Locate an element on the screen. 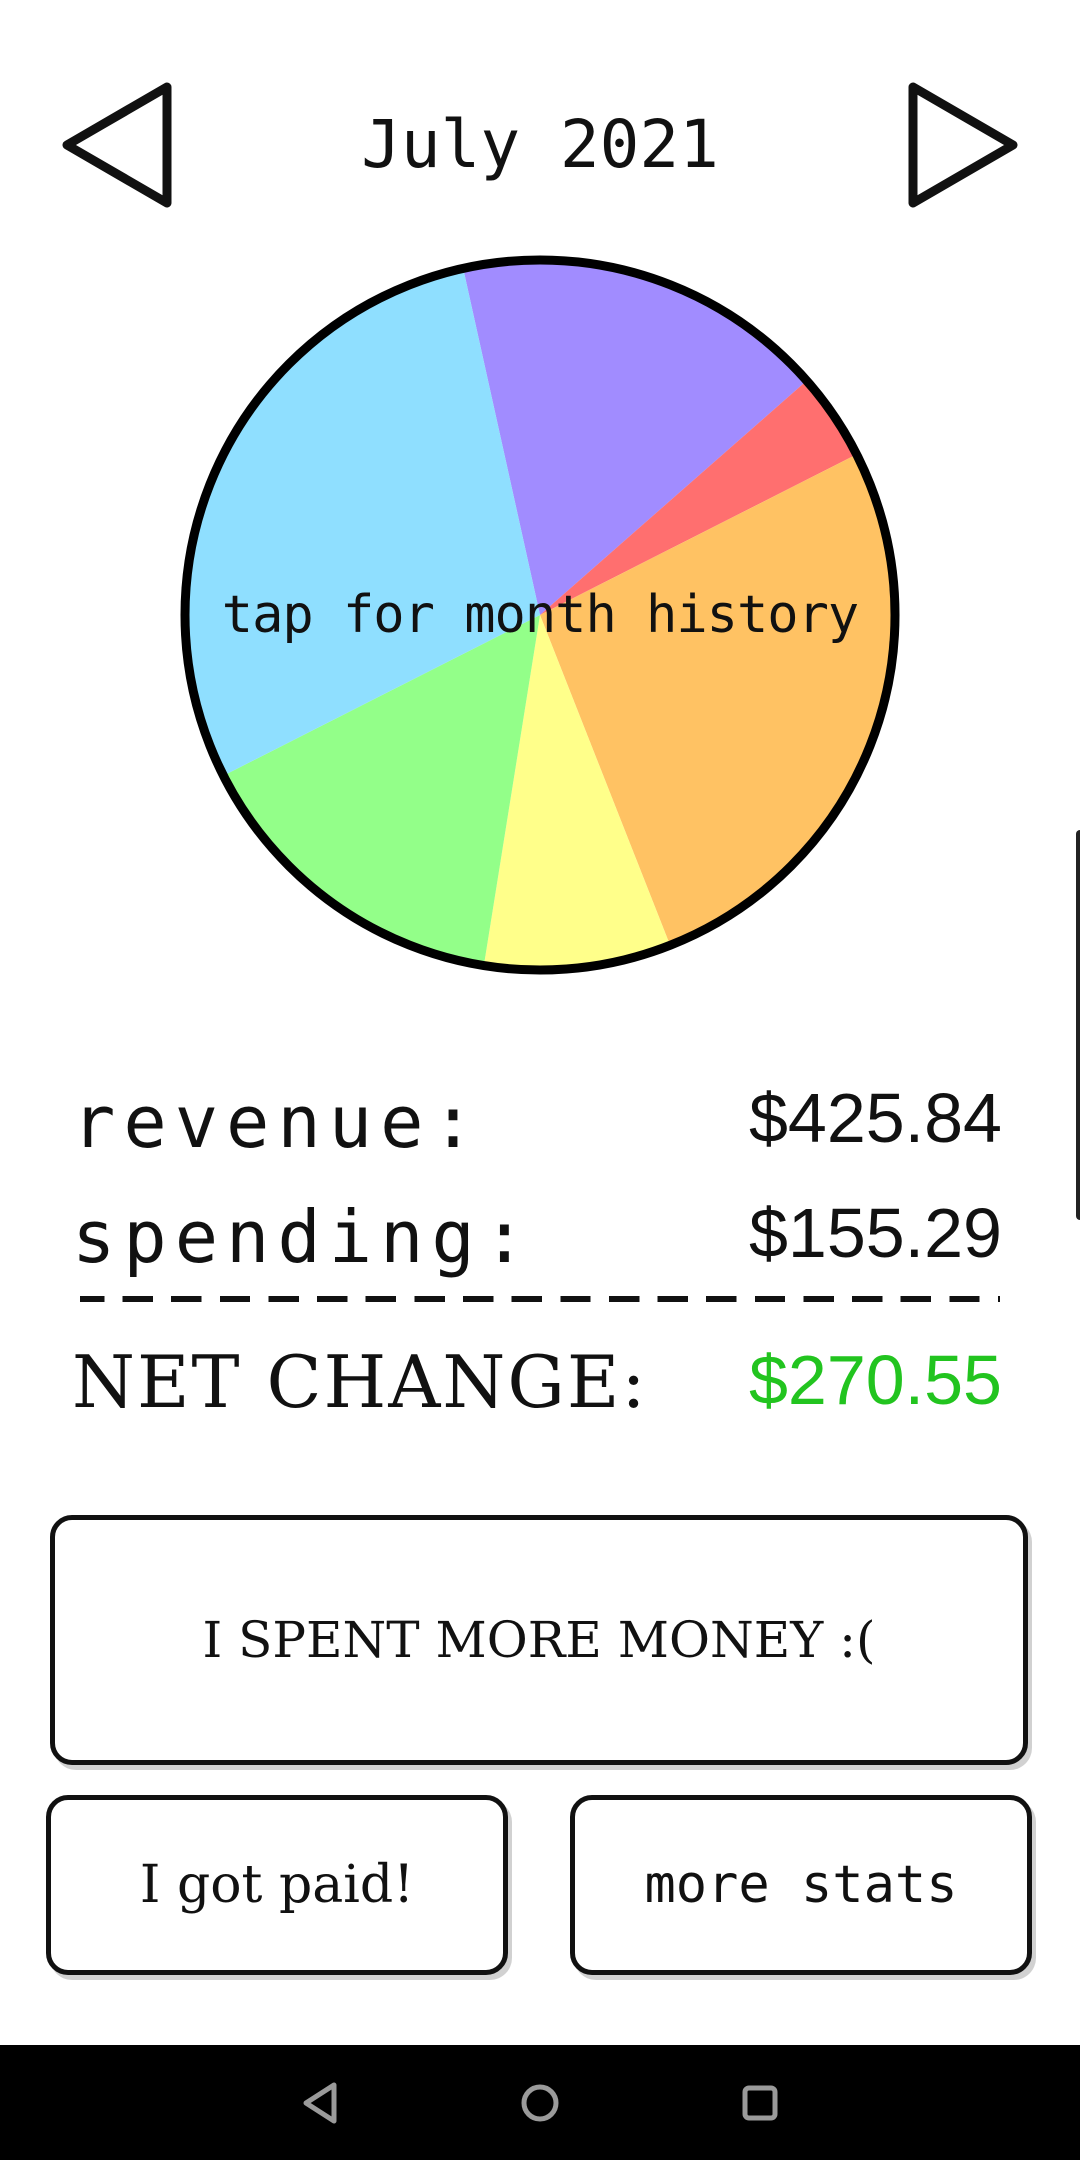 This screenshot has width=1080, height=2160. home-circle-icon is located at coordinates (540, 2103).